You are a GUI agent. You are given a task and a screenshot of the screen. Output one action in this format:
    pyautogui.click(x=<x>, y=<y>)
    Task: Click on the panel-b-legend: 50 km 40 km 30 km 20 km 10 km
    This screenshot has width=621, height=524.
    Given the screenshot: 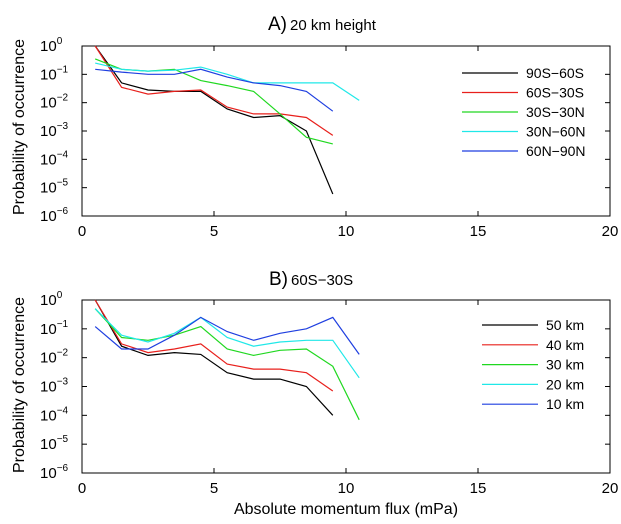 What is the action you would take?
    pyautogui.click(x=533, y=364)
    